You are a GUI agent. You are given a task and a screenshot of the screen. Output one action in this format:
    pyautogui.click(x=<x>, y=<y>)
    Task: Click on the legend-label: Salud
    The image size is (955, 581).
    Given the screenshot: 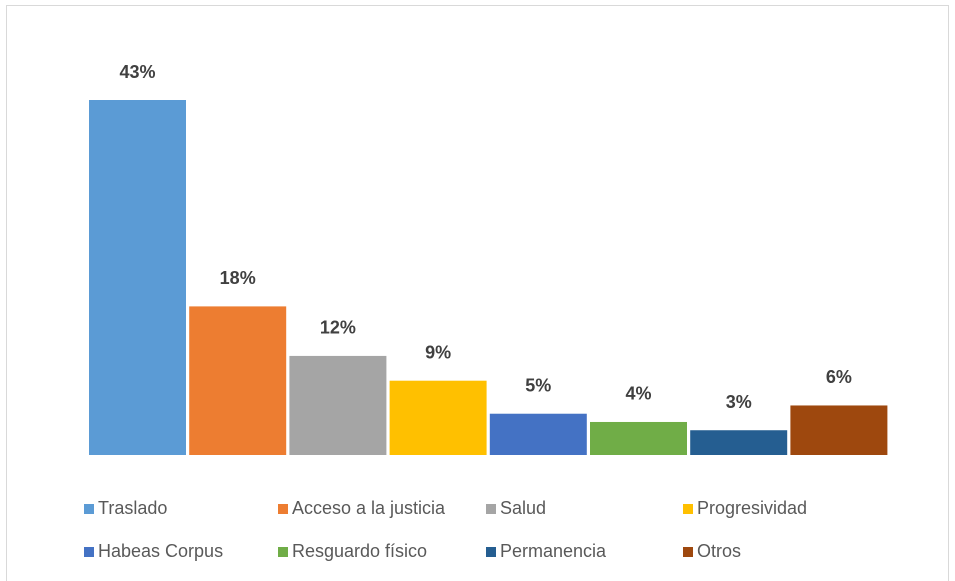 What is the action you would take?
    pyautogui.click(x=523, y=508)
    